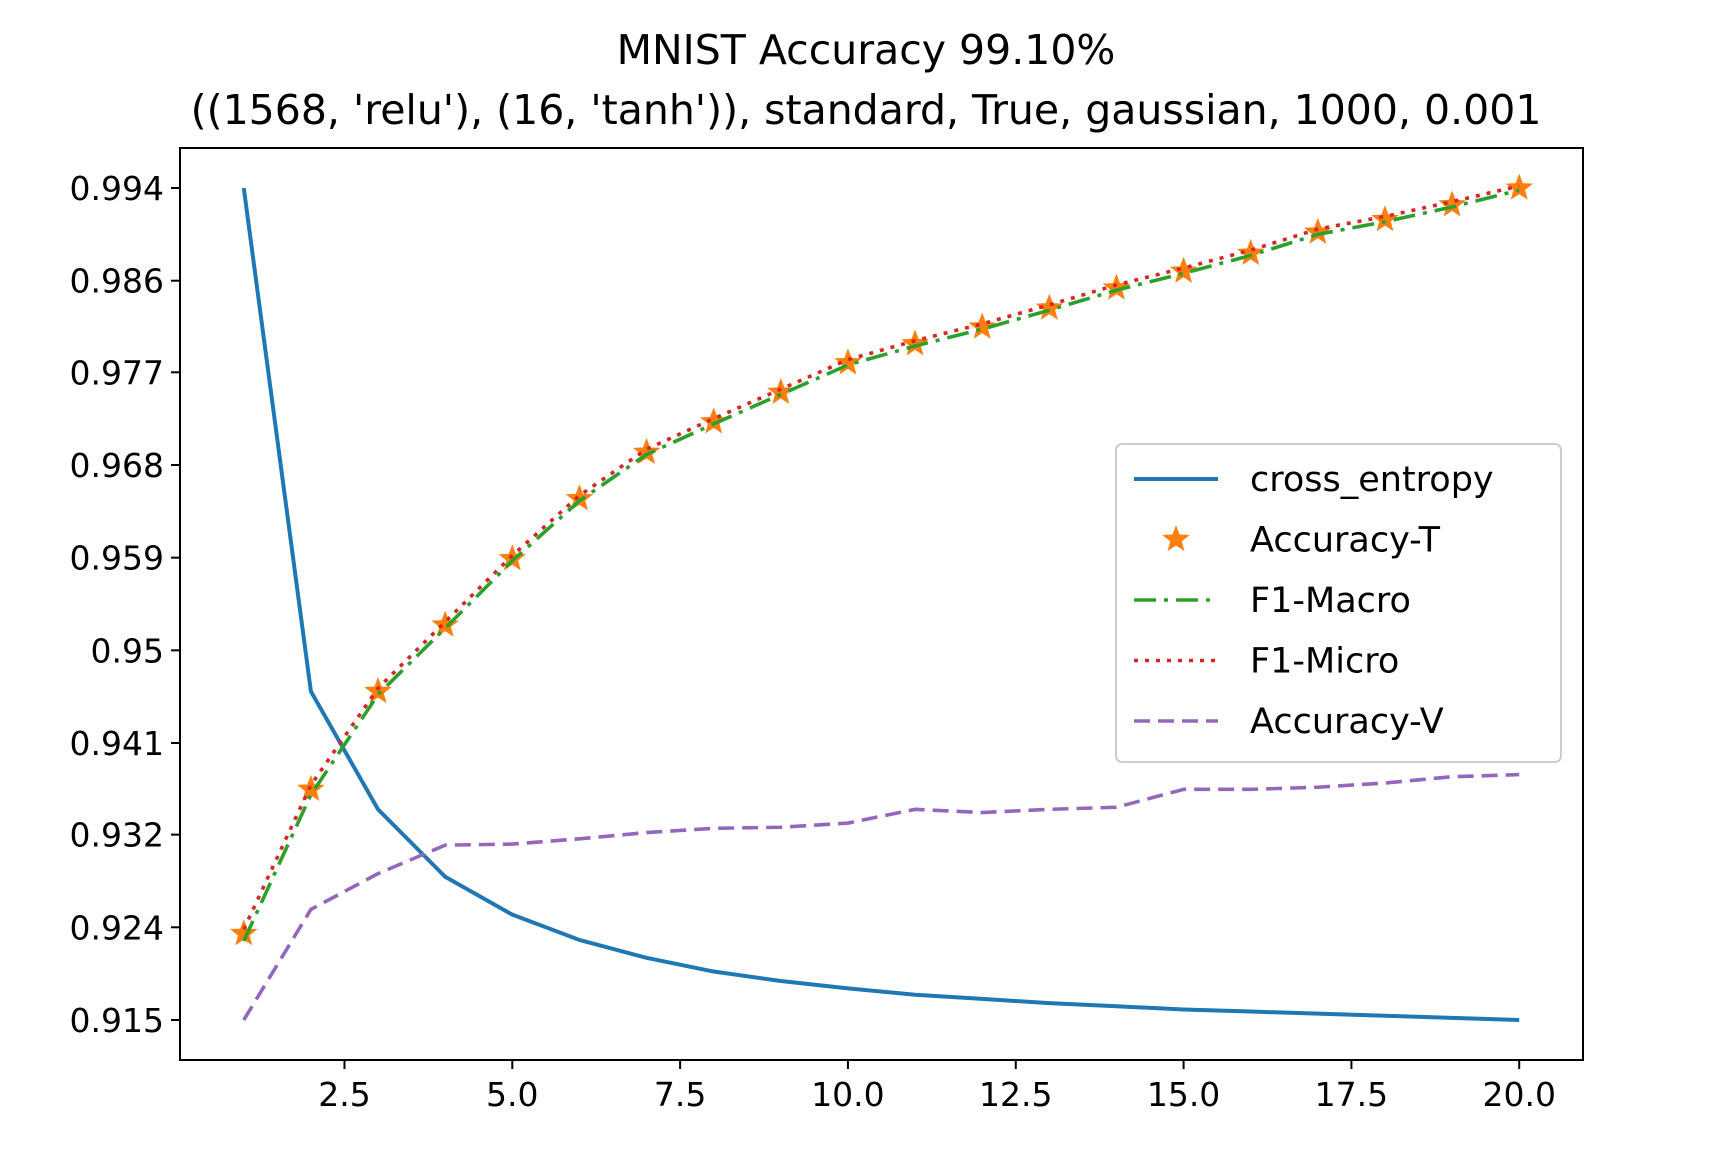 This screenshot has width=1733, height=1153. What do you see at coordinates (1347, 722) in the screenshot?
I see `legend-label: Accuracy-V` at bounding box center [1347, 722].